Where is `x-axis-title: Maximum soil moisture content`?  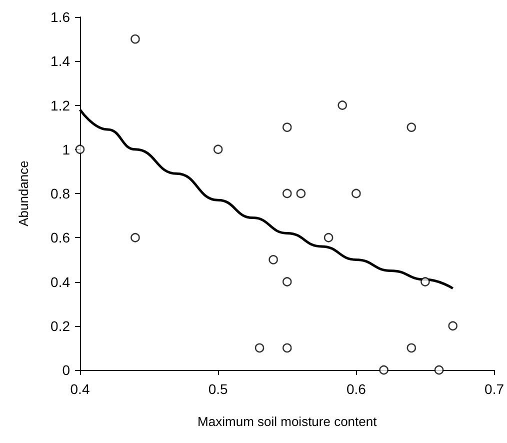 x-axis-title: Maximum soil moisture content is located at coordinates (288, 421).